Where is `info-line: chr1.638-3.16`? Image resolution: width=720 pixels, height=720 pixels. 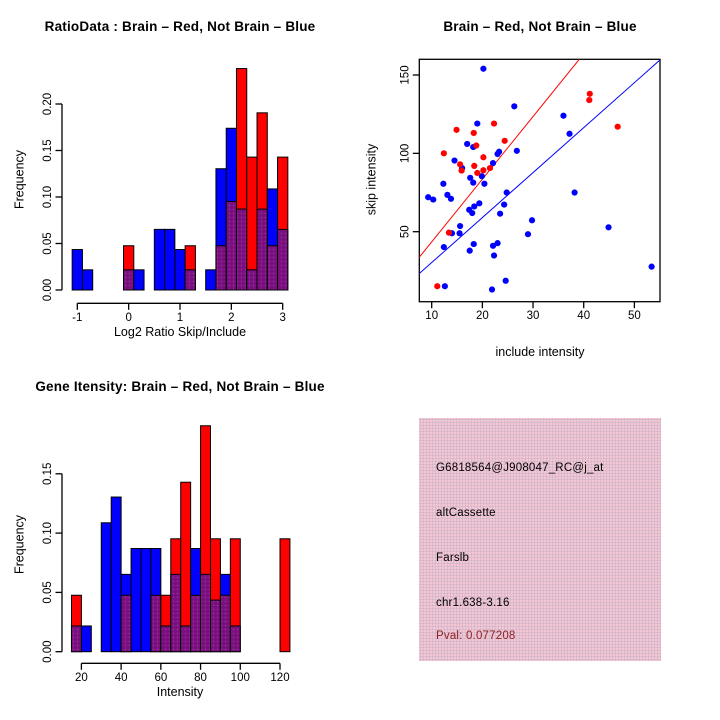
info-line: chr1.638-3.16 is located at coordinates (473, 603).